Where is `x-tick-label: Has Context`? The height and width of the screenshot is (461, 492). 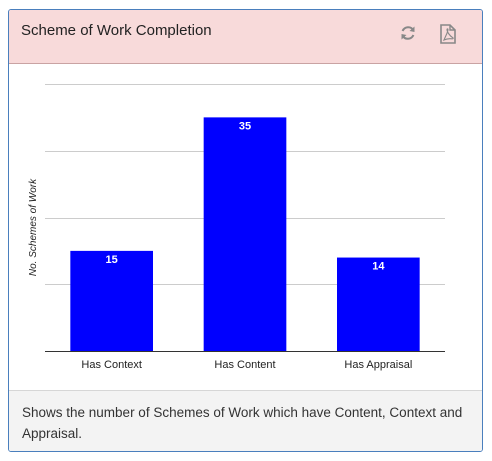
x-tick-label: Has Context is located at coordinates (111, 365).